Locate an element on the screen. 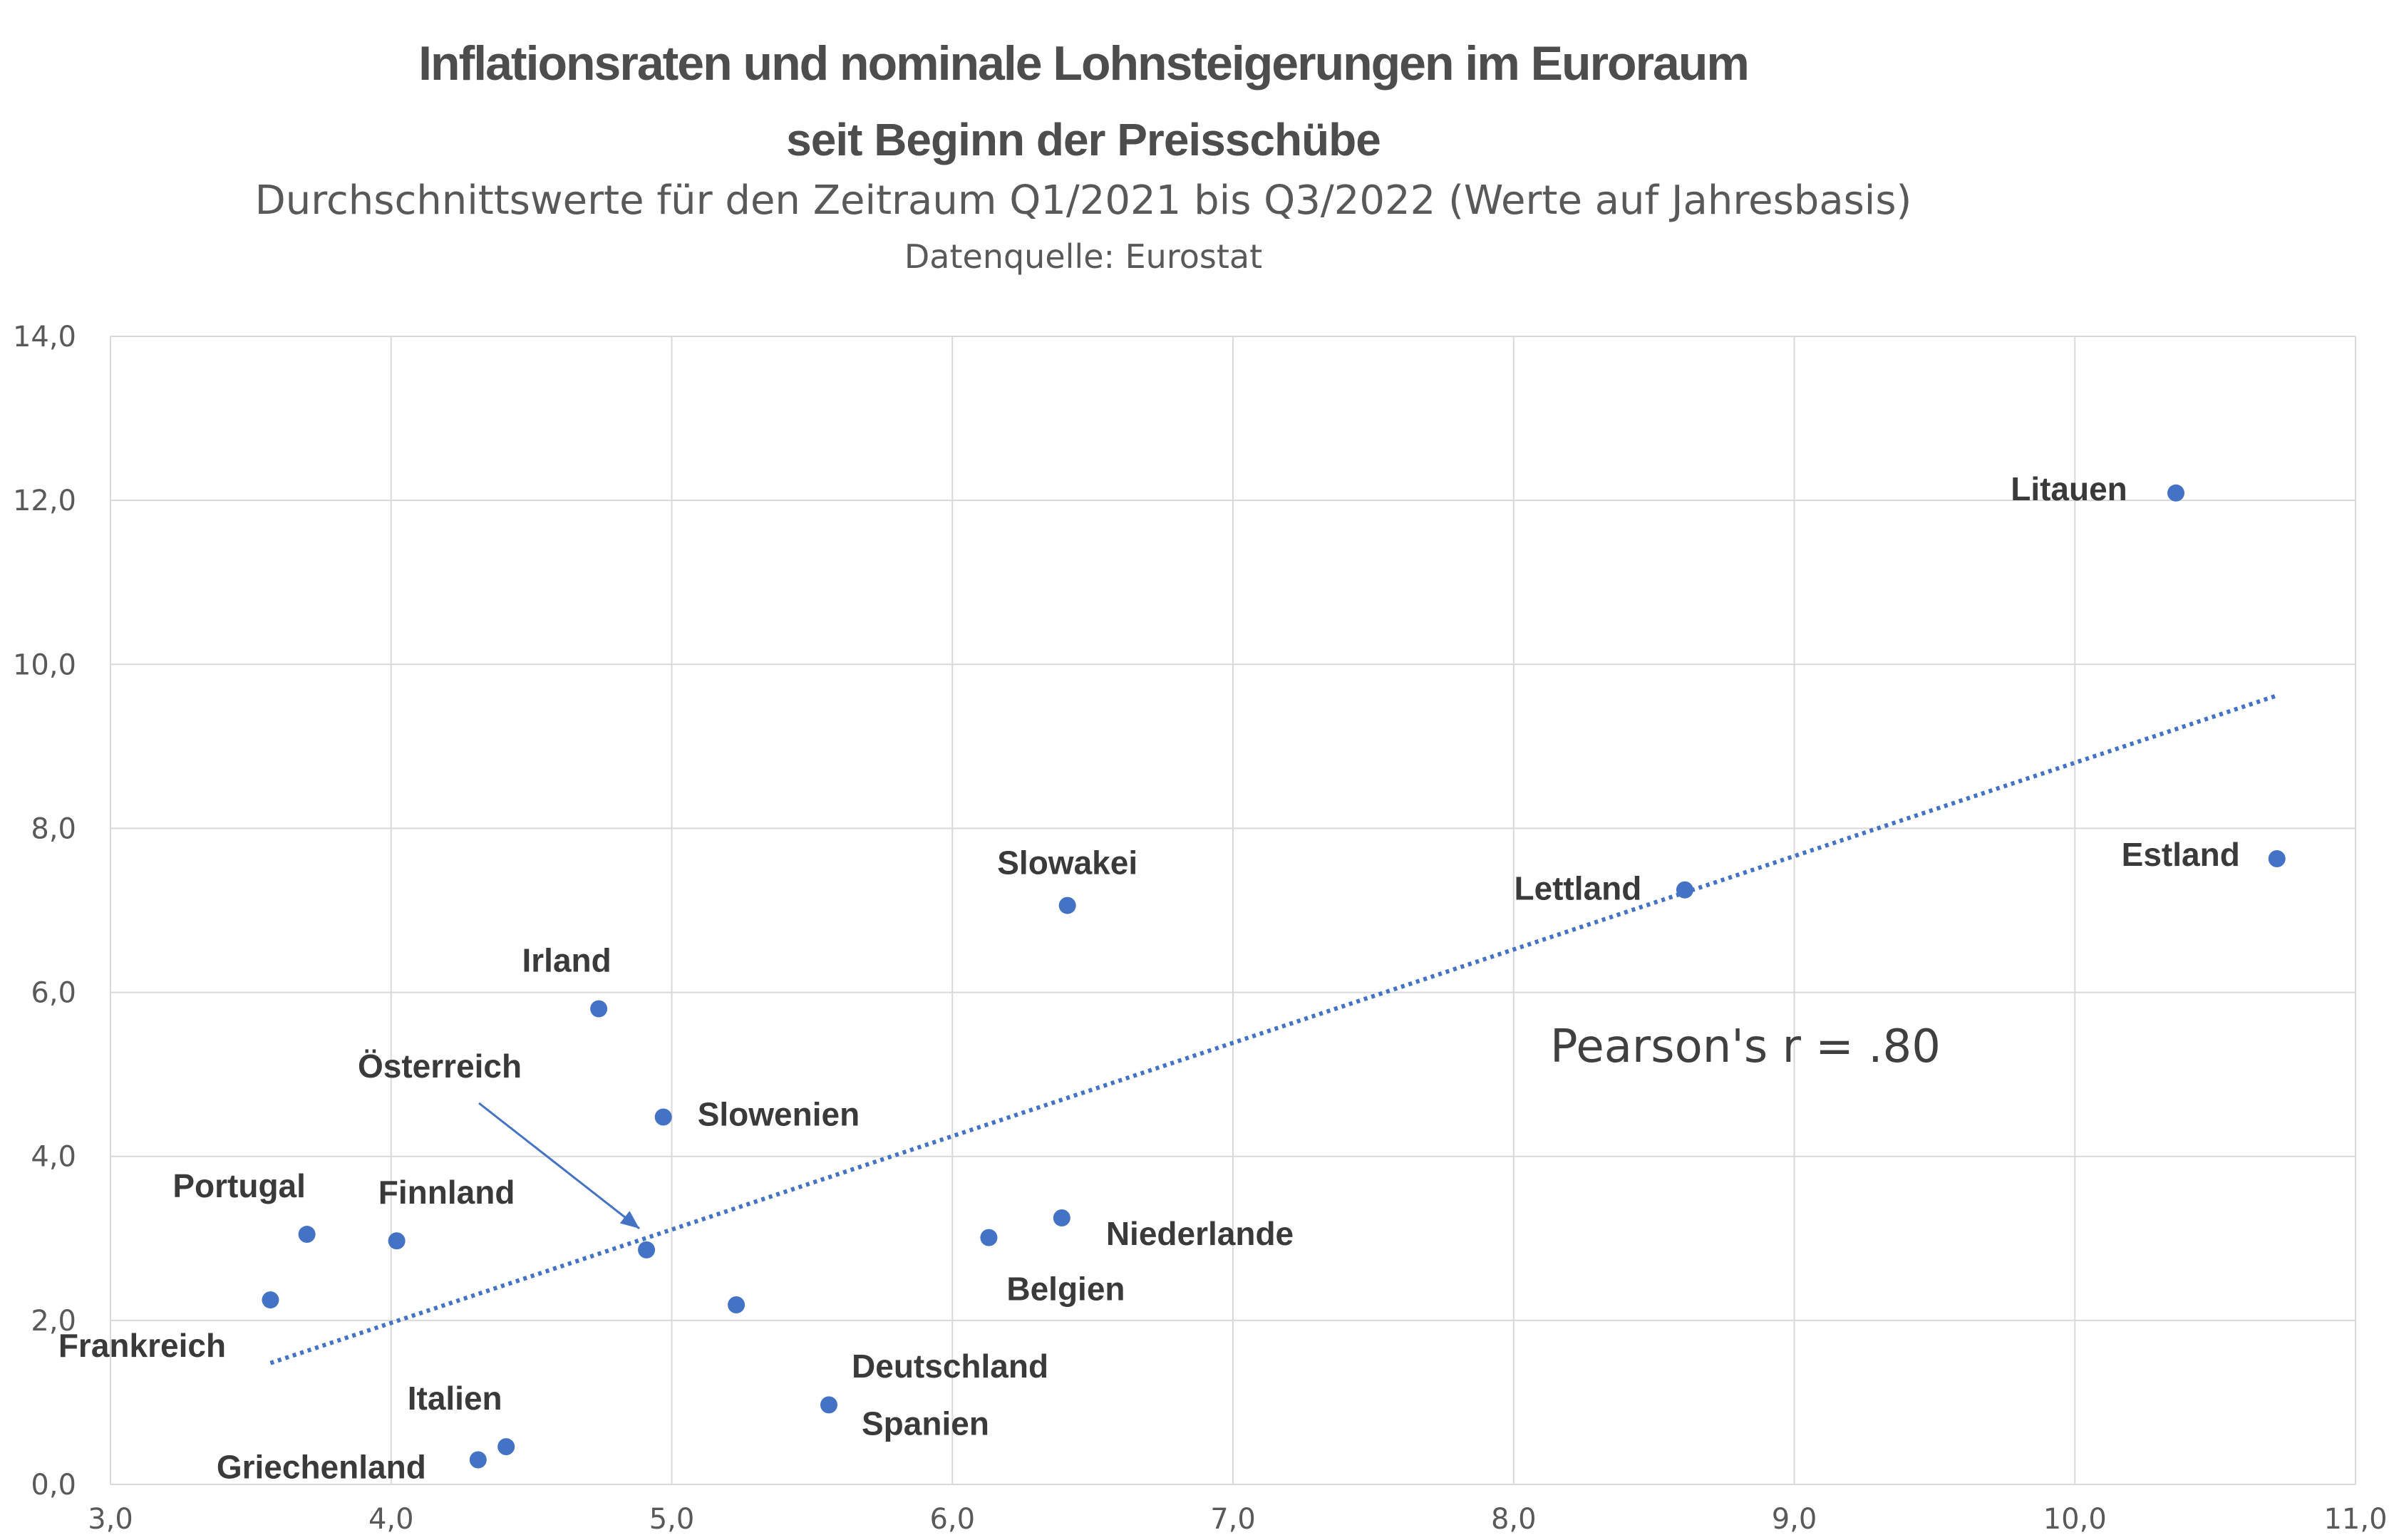  y-tick-label: 12,0 is located at coordinates (44, 501).